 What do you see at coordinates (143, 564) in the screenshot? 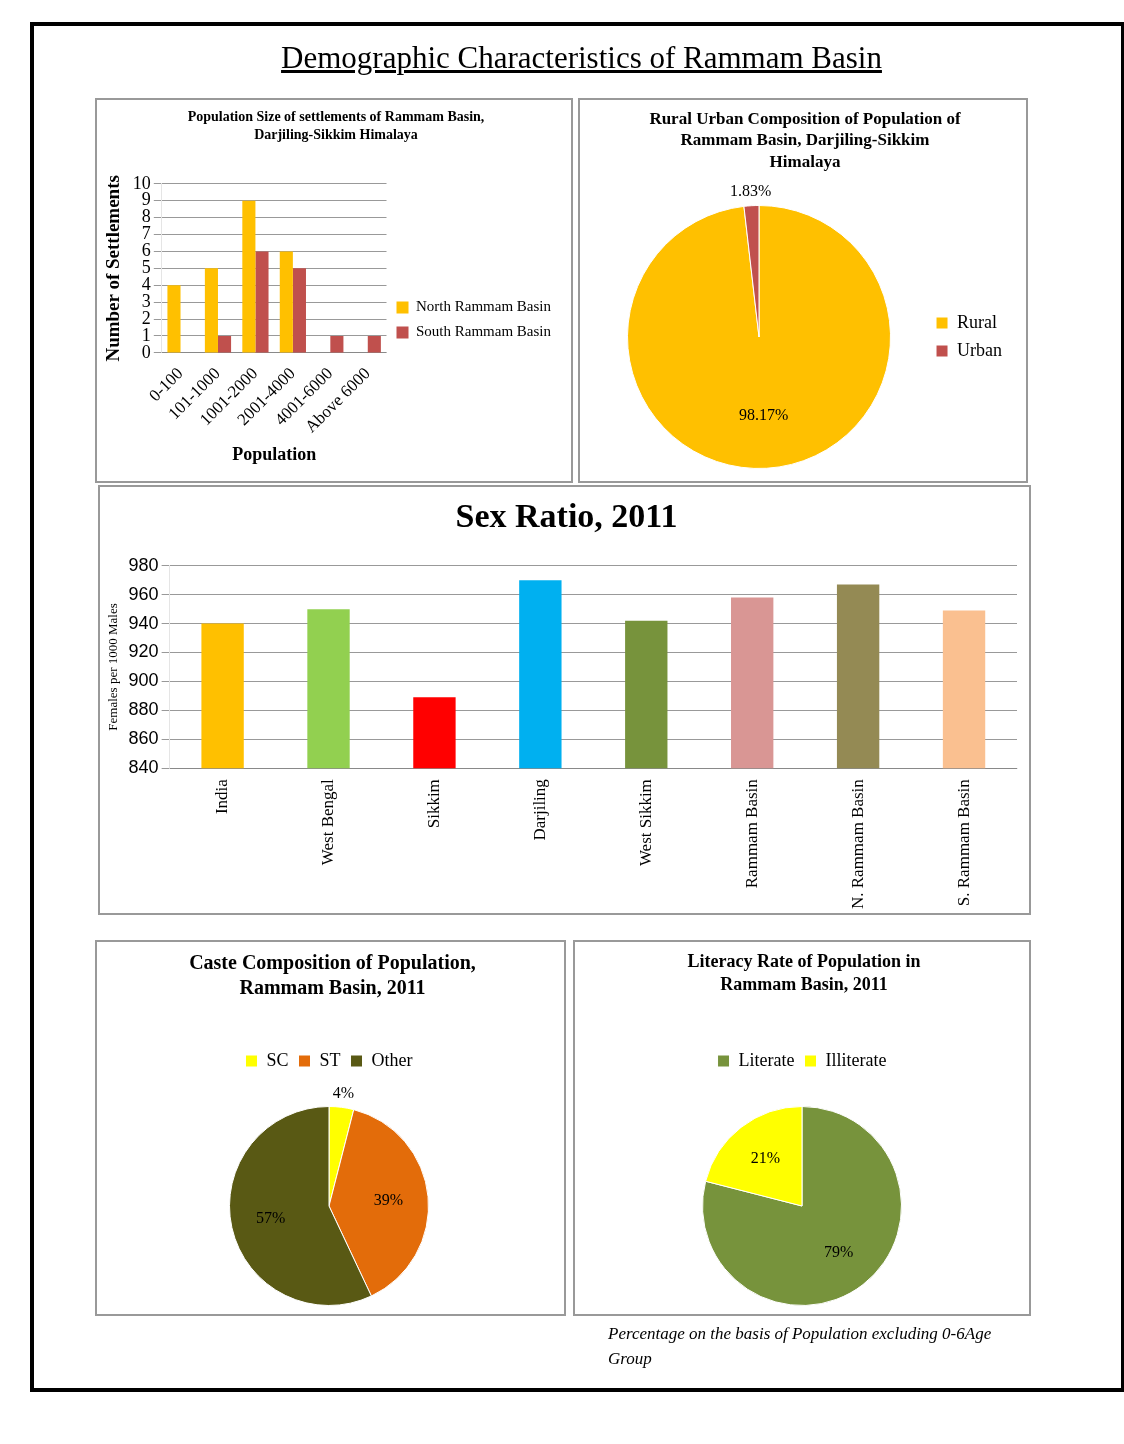
I see `y-tick-label: 980` at bounding box center [143, 564].